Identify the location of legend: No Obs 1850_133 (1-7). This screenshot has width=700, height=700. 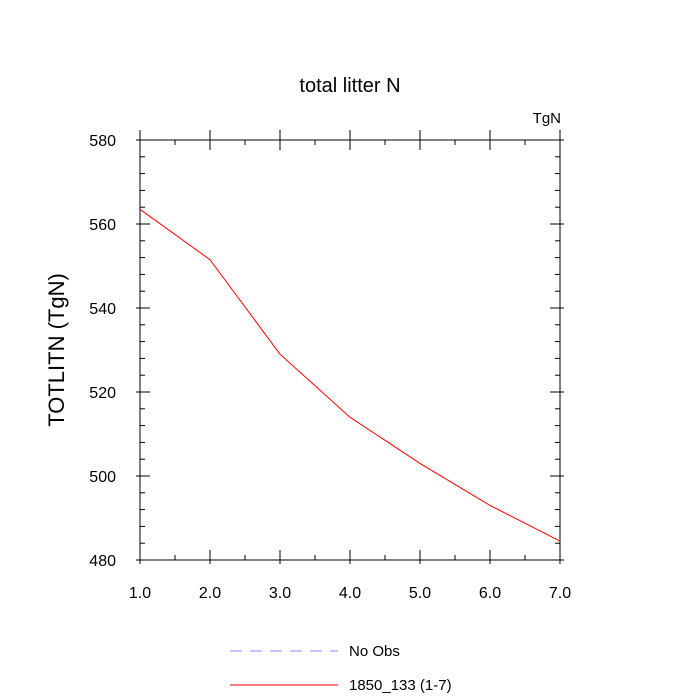
(341, 668).